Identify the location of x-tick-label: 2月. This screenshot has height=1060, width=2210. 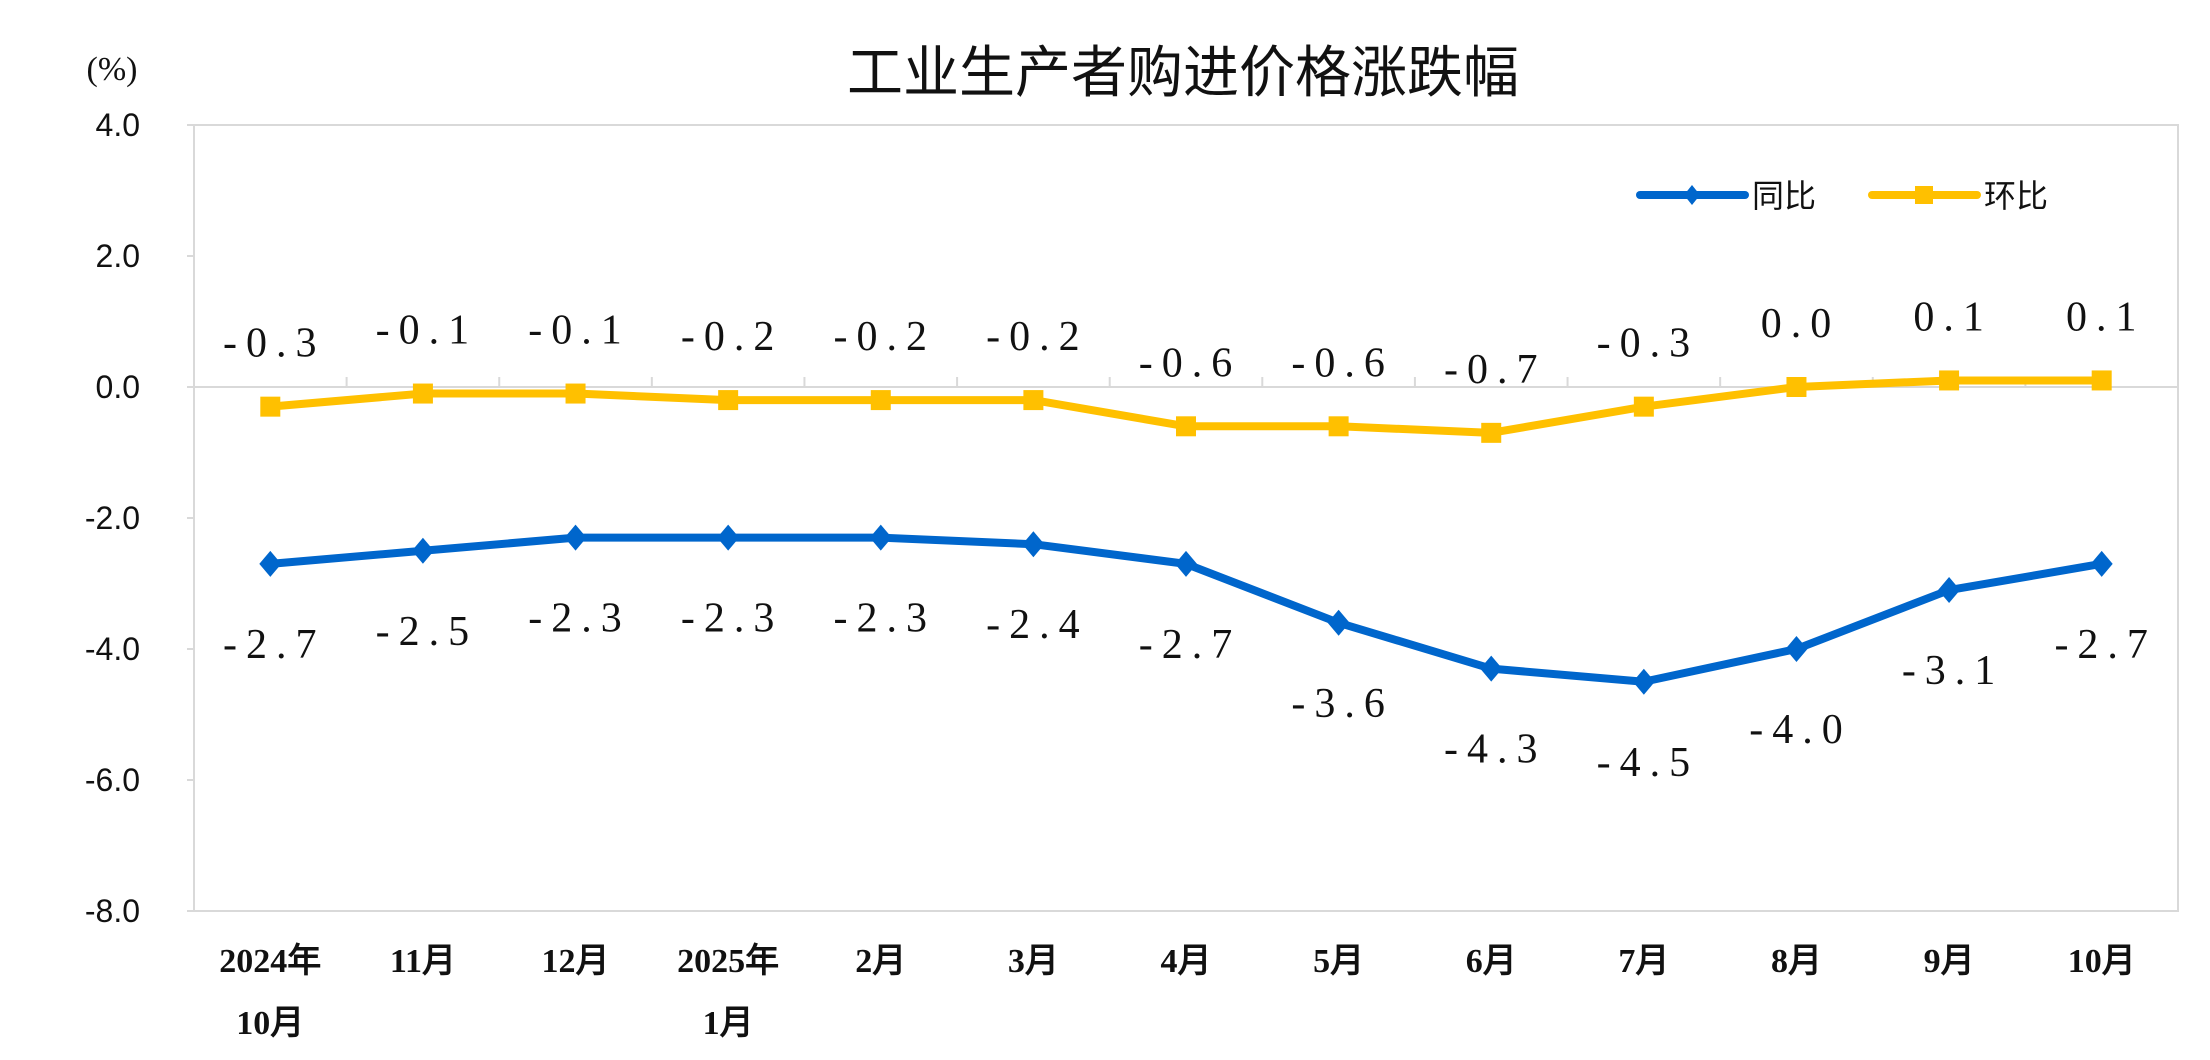
(880, 961).